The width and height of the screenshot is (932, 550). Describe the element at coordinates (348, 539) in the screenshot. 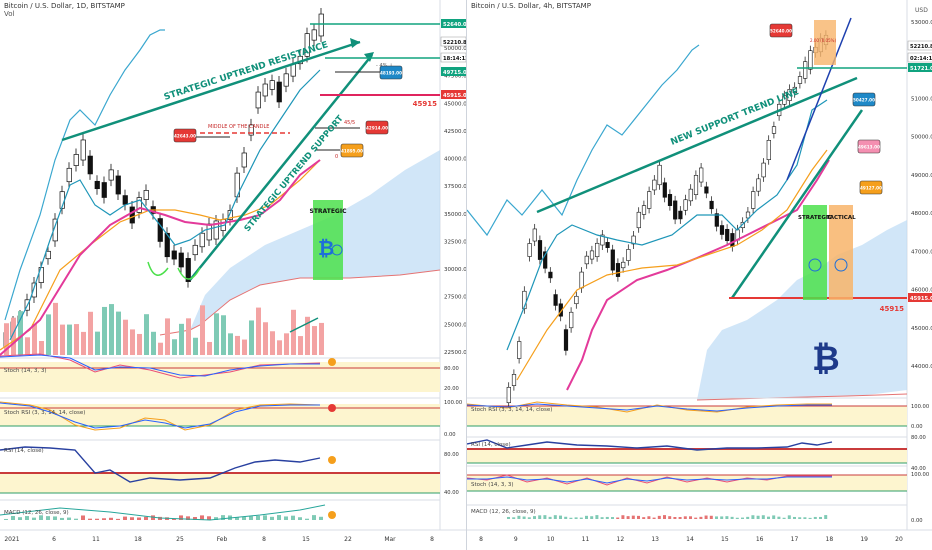

I see `time-tick-label: 22` at that location.